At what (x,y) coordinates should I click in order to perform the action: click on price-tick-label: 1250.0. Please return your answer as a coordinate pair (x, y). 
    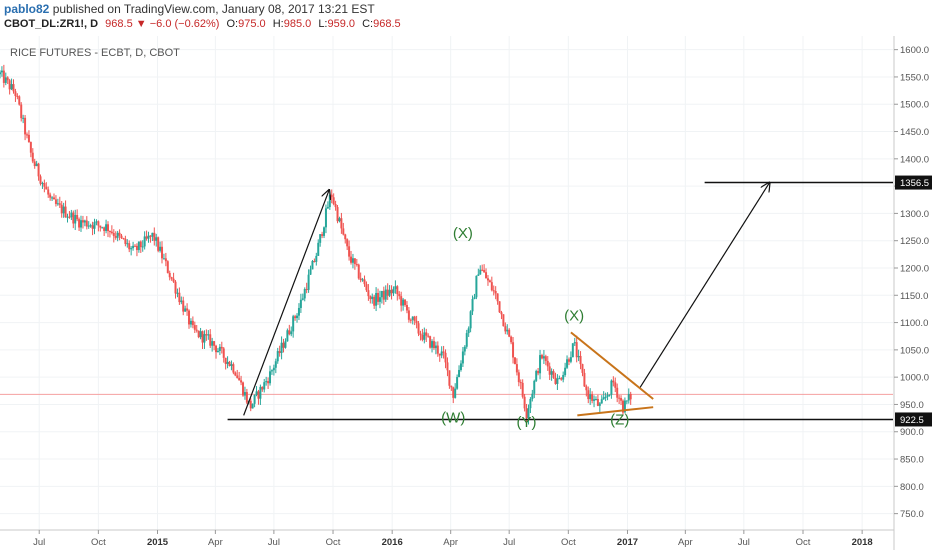
    Looking at the image, I should click on (914, 241).